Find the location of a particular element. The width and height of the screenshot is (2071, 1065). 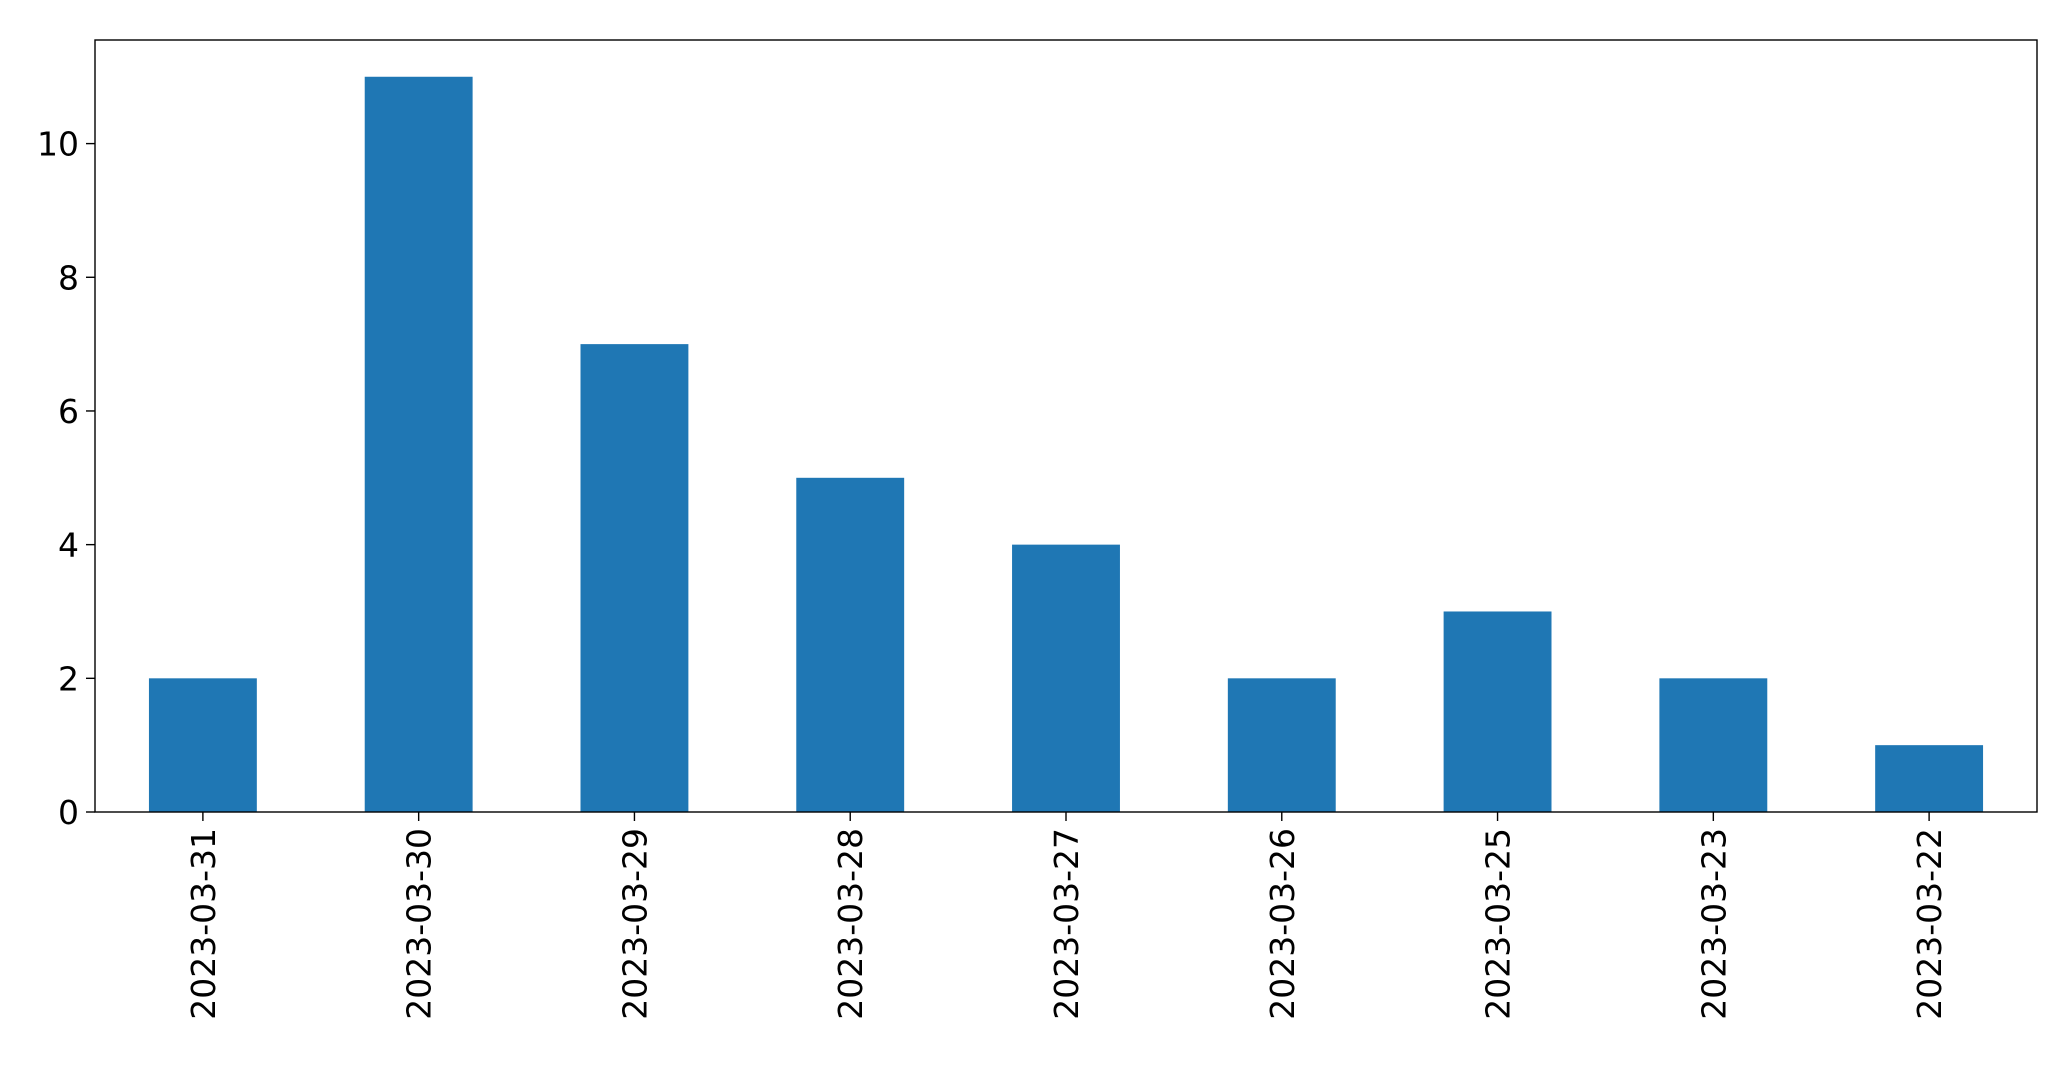

x-tick-label: 2023-03-25 is located at coordinates (1498, 924).